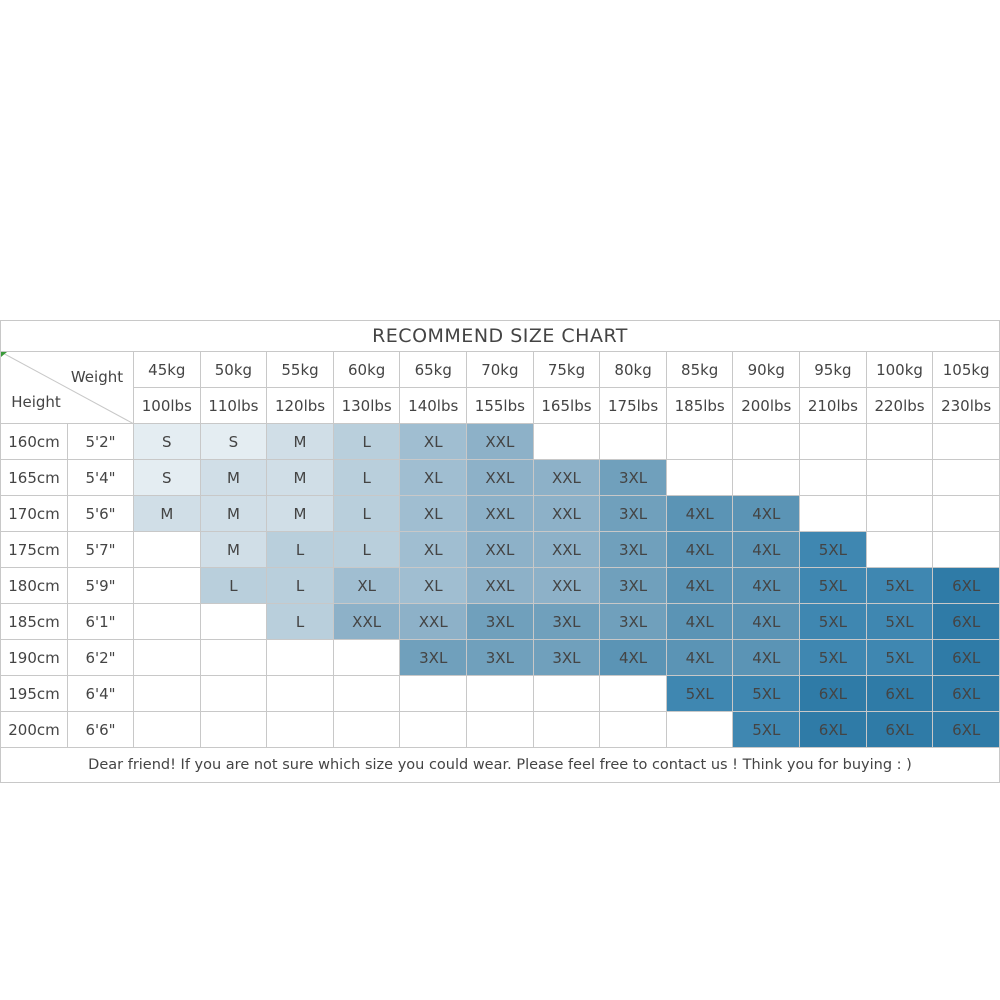 The width and height of the screenshot is (1000, 1000). Describe the element at coordinates (100, 477) in the screenshot. I see `height-ft: 5'4"` at that location.